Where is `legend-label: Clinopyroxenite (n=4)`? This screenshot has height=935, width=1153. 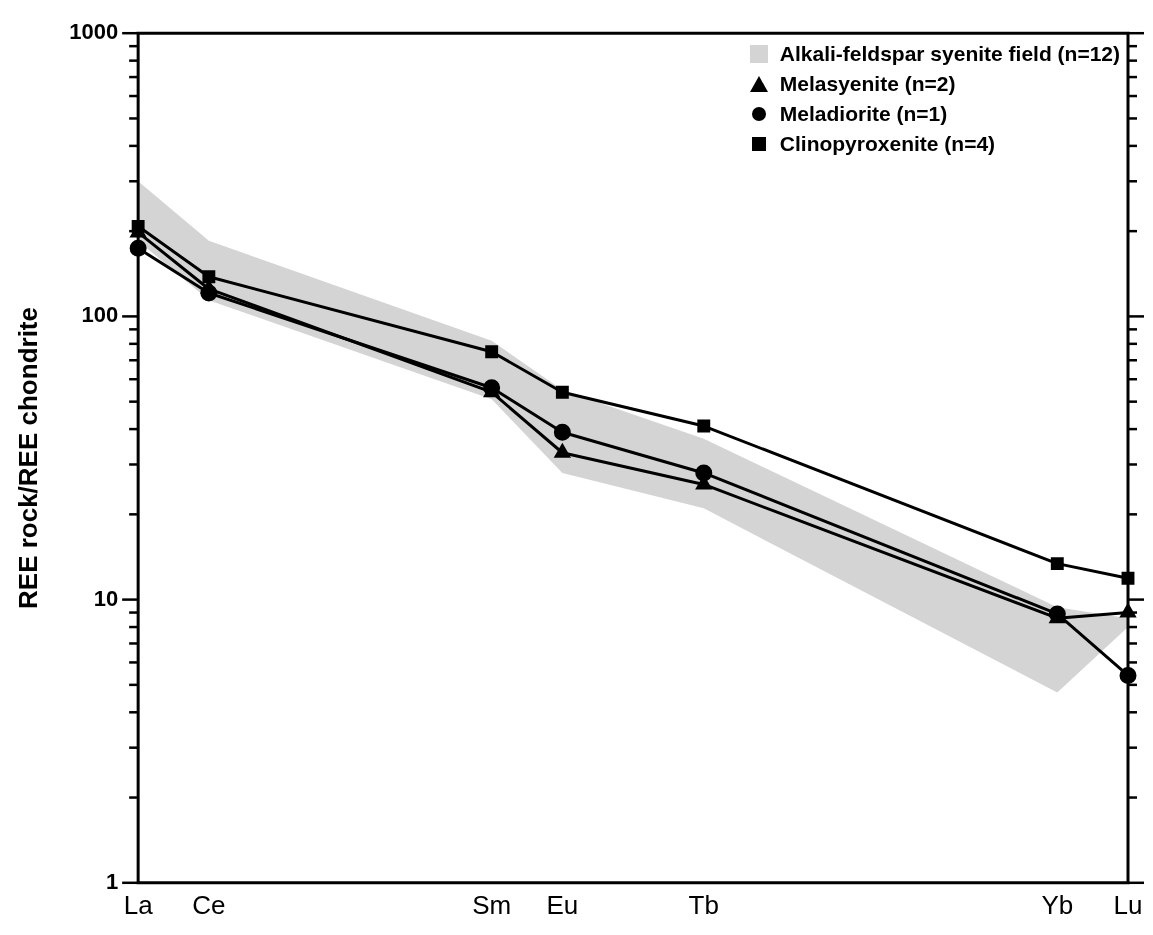 legend-label: Clinopyroxenite (n=4) is located at coordinates (887, 144).